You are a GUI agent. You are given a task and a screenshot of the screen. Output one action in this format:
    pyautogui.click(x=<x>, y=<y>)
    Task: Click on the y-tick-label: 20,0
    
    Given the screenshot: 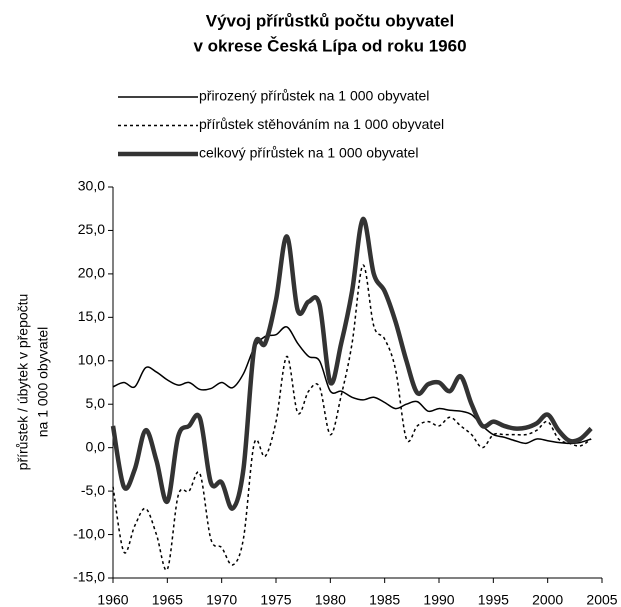 What is the action you would take?
    pyautogui.click(x=91, y=273)
    